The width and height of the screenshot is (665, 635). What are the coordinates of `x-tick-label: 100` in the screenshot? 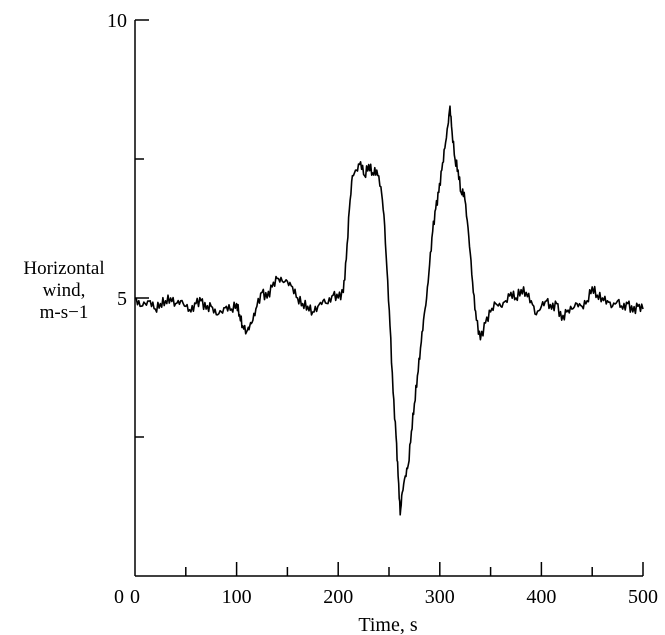 It's located at (237, 597).